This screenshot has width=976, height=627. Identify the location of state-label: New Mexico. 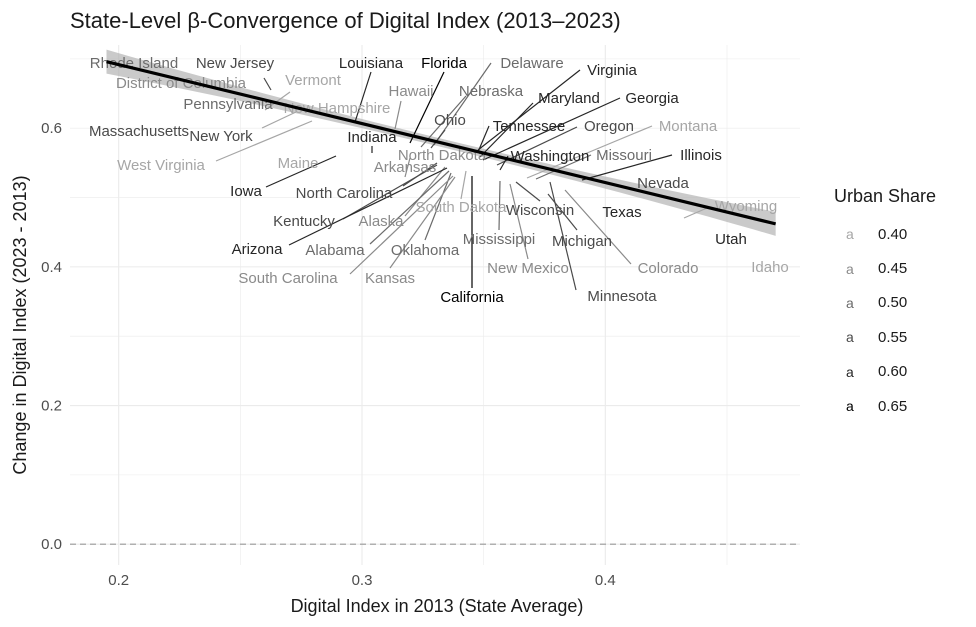
(528, 268).